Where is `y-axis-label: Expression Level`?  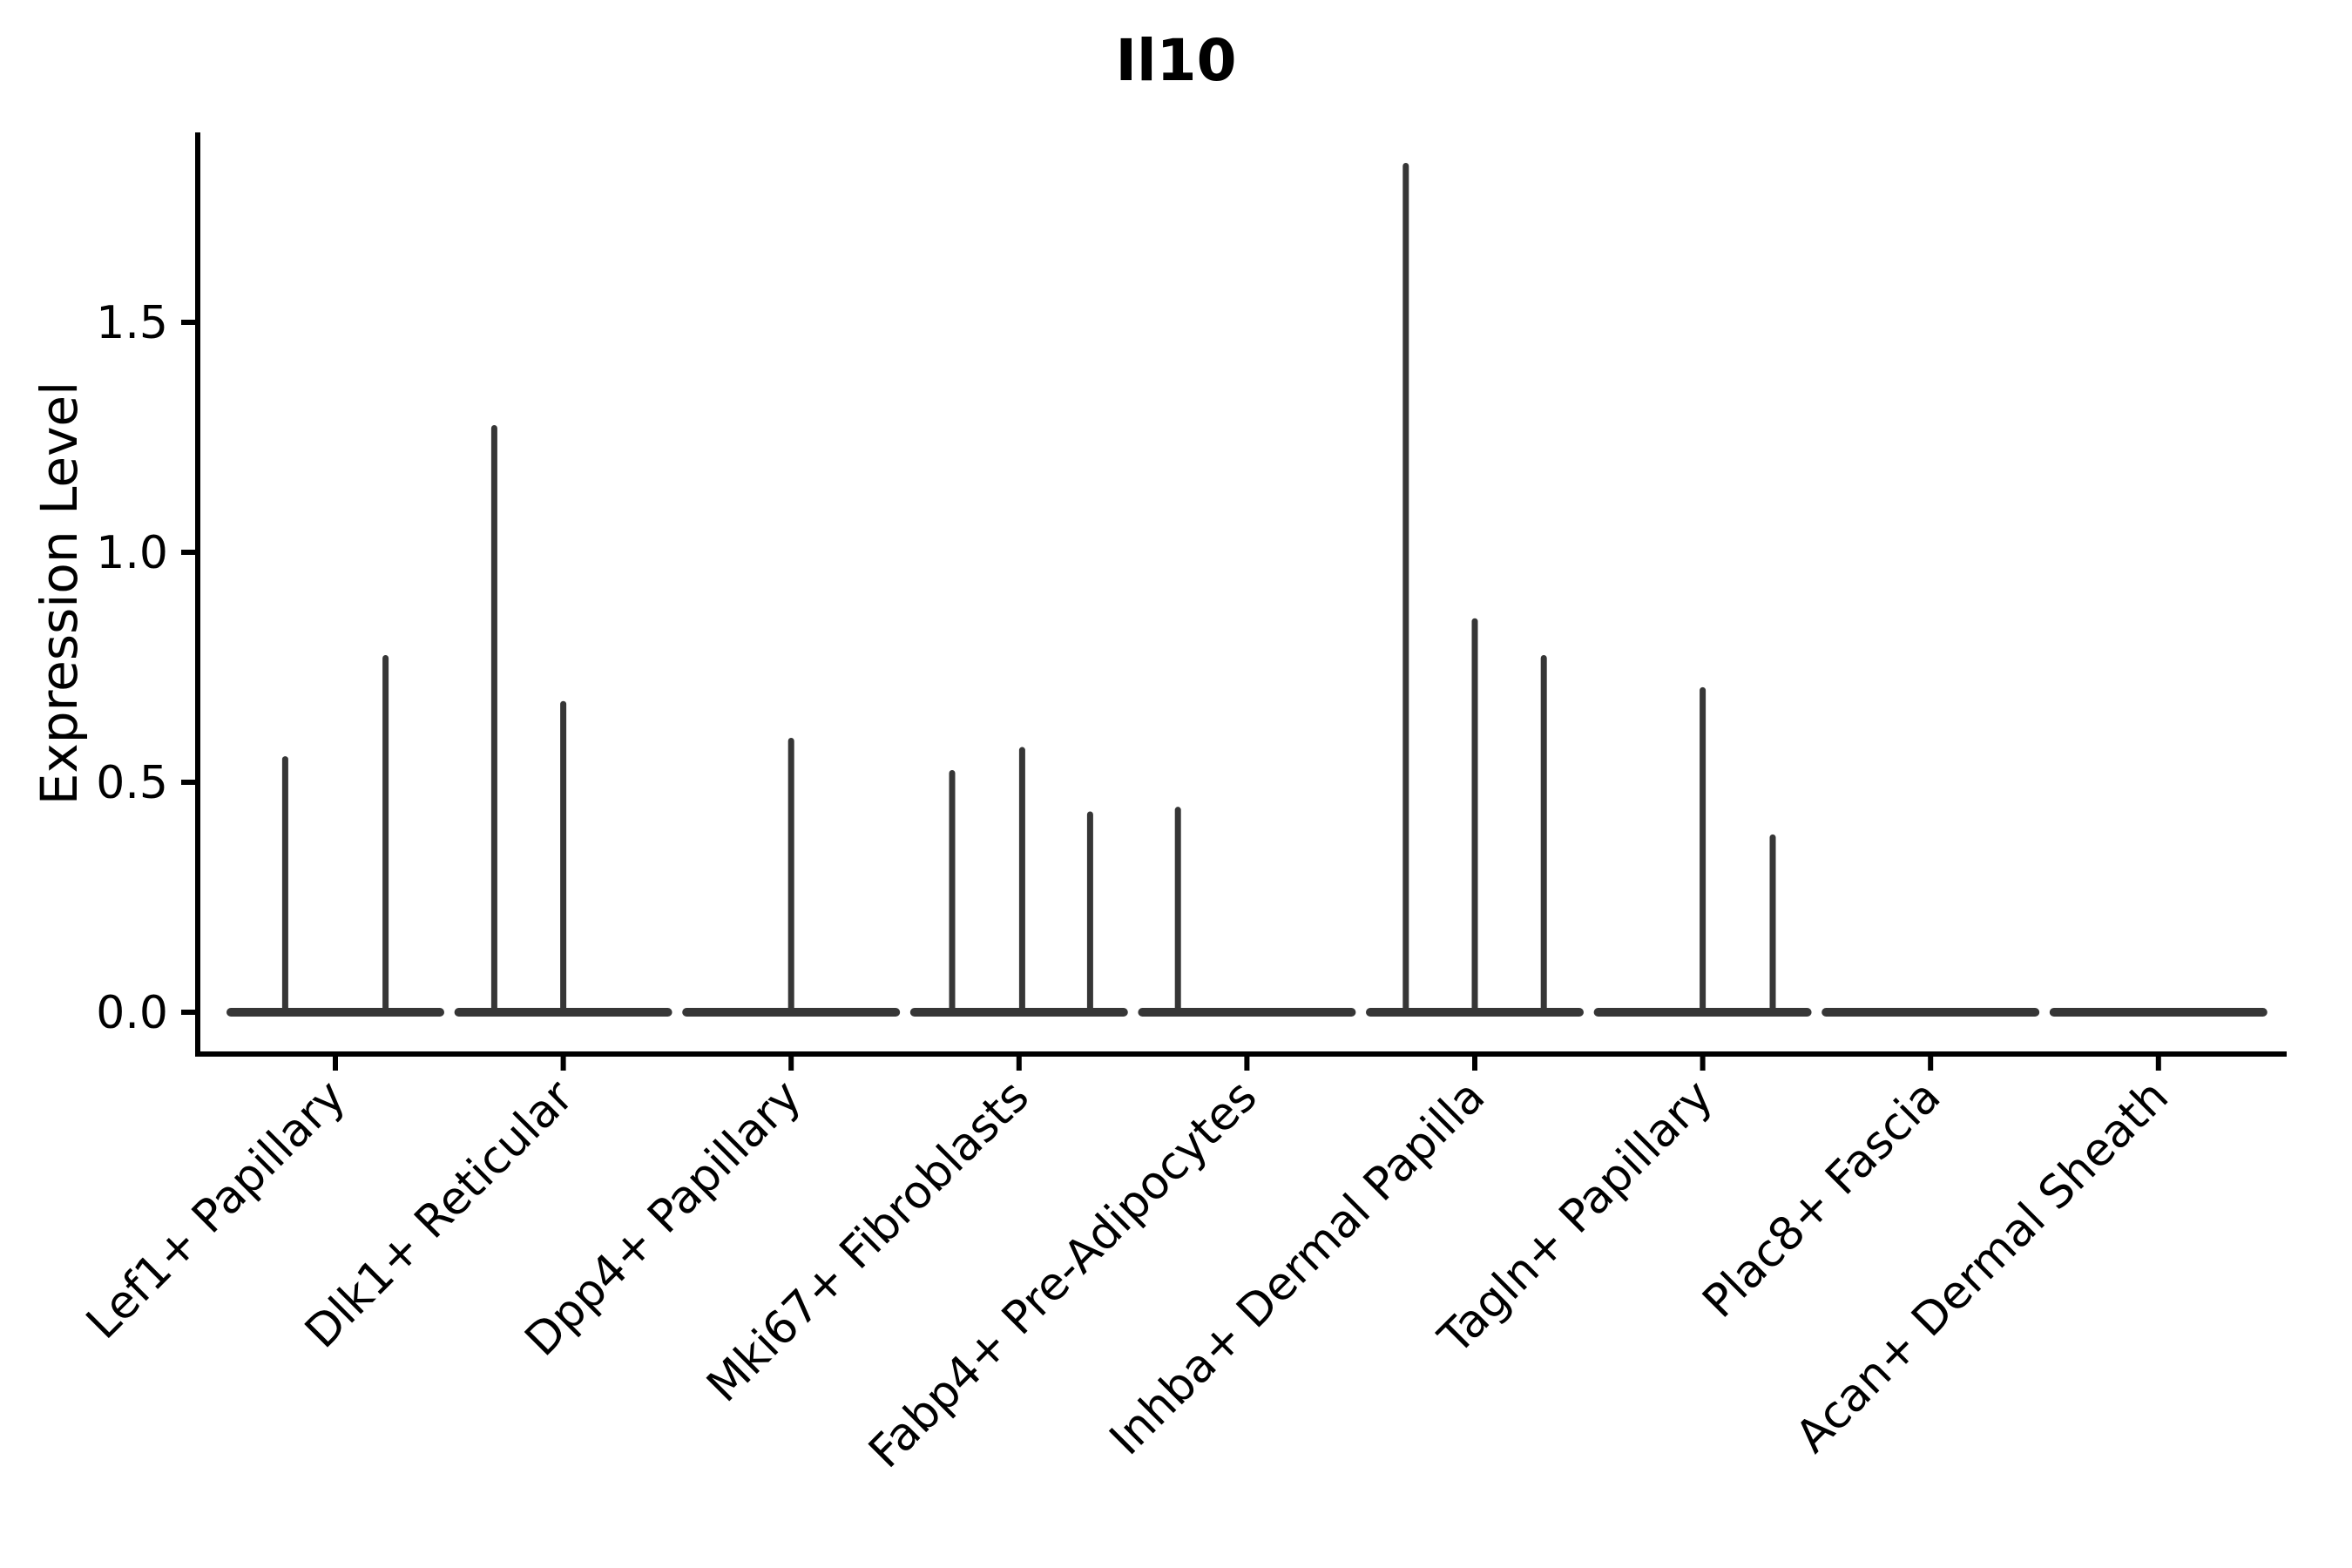 y-axis-label: Expression Level is located at coordinates (59, 593).